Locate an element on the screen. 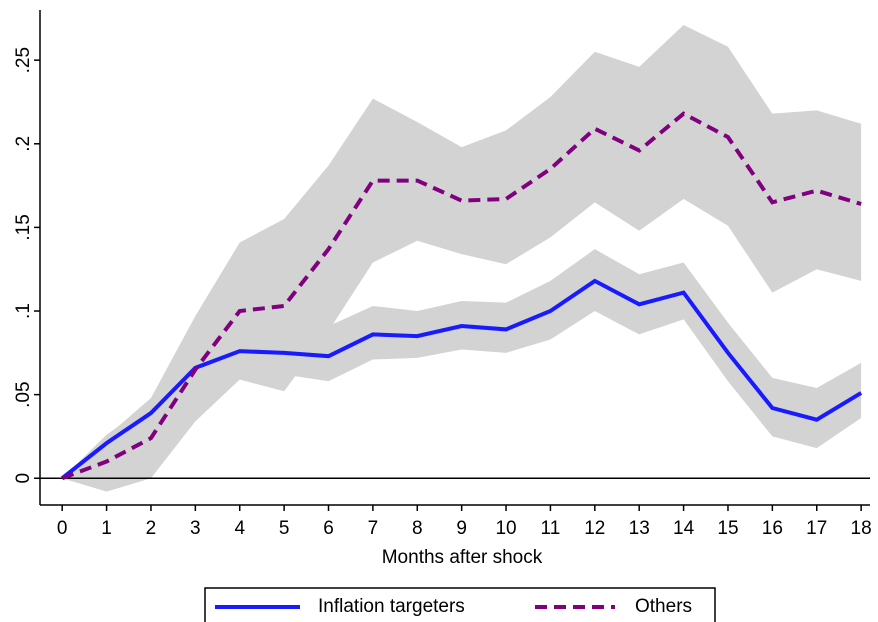 This screenshot has width=878, height=622. x-tick-label: 6 is located at coordinates (328, 528).